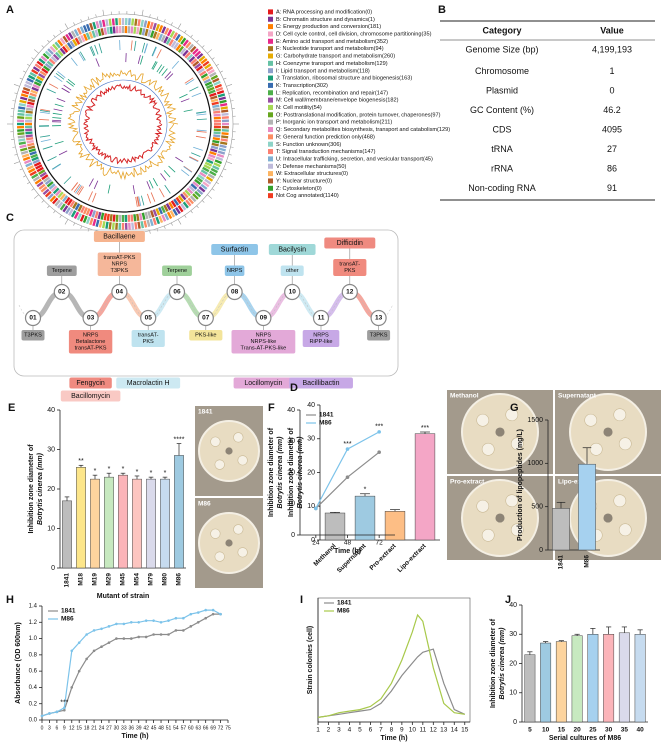 The height and width of the screenshot is (756, 669). Describe the element at coordinates (51, 489) in the screenshot. I see `y-tick-label: 20` at that location.